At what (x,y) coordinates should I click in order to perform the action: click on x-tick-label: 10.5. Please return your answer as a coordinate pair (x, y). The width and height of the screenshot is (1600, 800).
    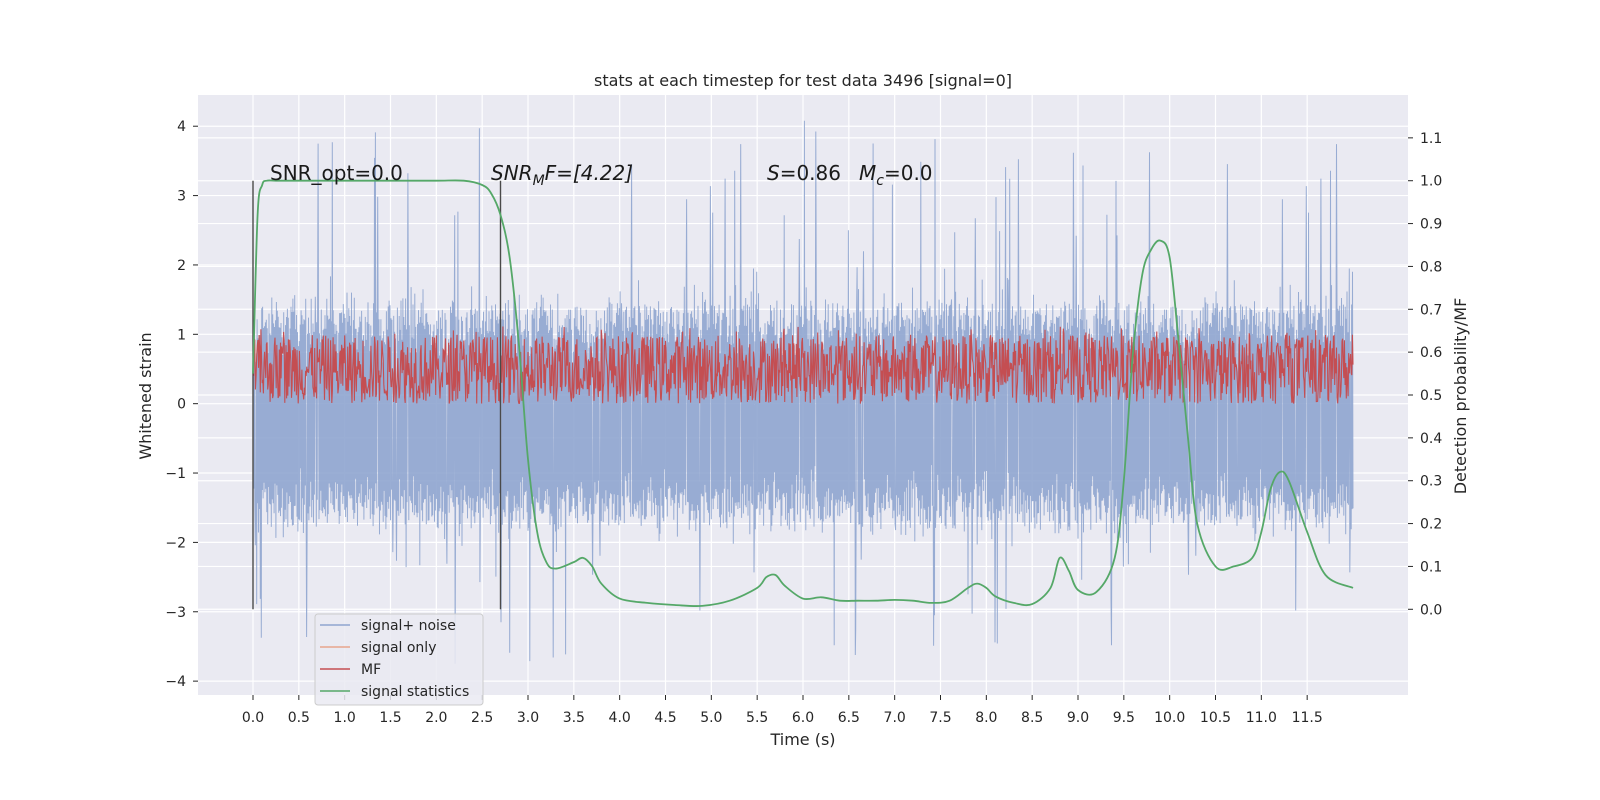
    Looking at the image, I should click on (1215, 718).